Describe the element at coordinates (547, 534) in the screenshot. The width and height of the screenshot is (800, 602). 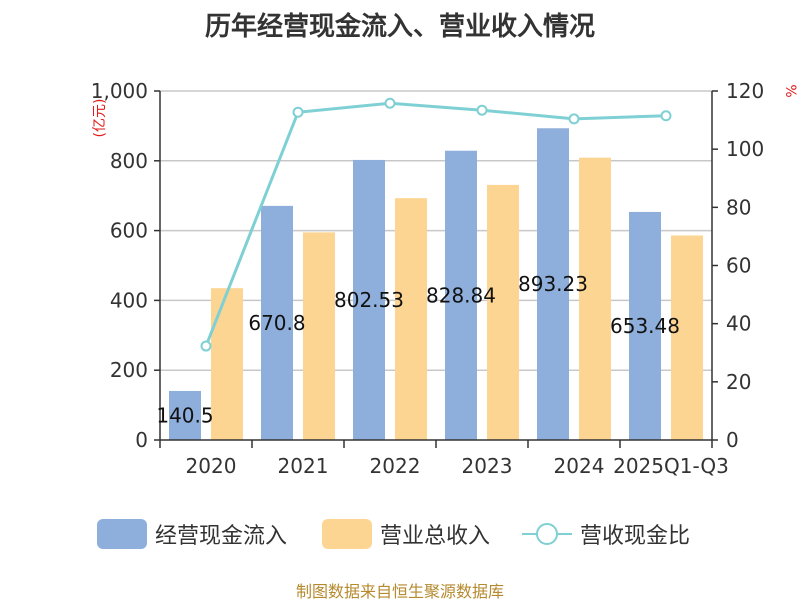
I see `legend-line-cash-ratio` at that location.